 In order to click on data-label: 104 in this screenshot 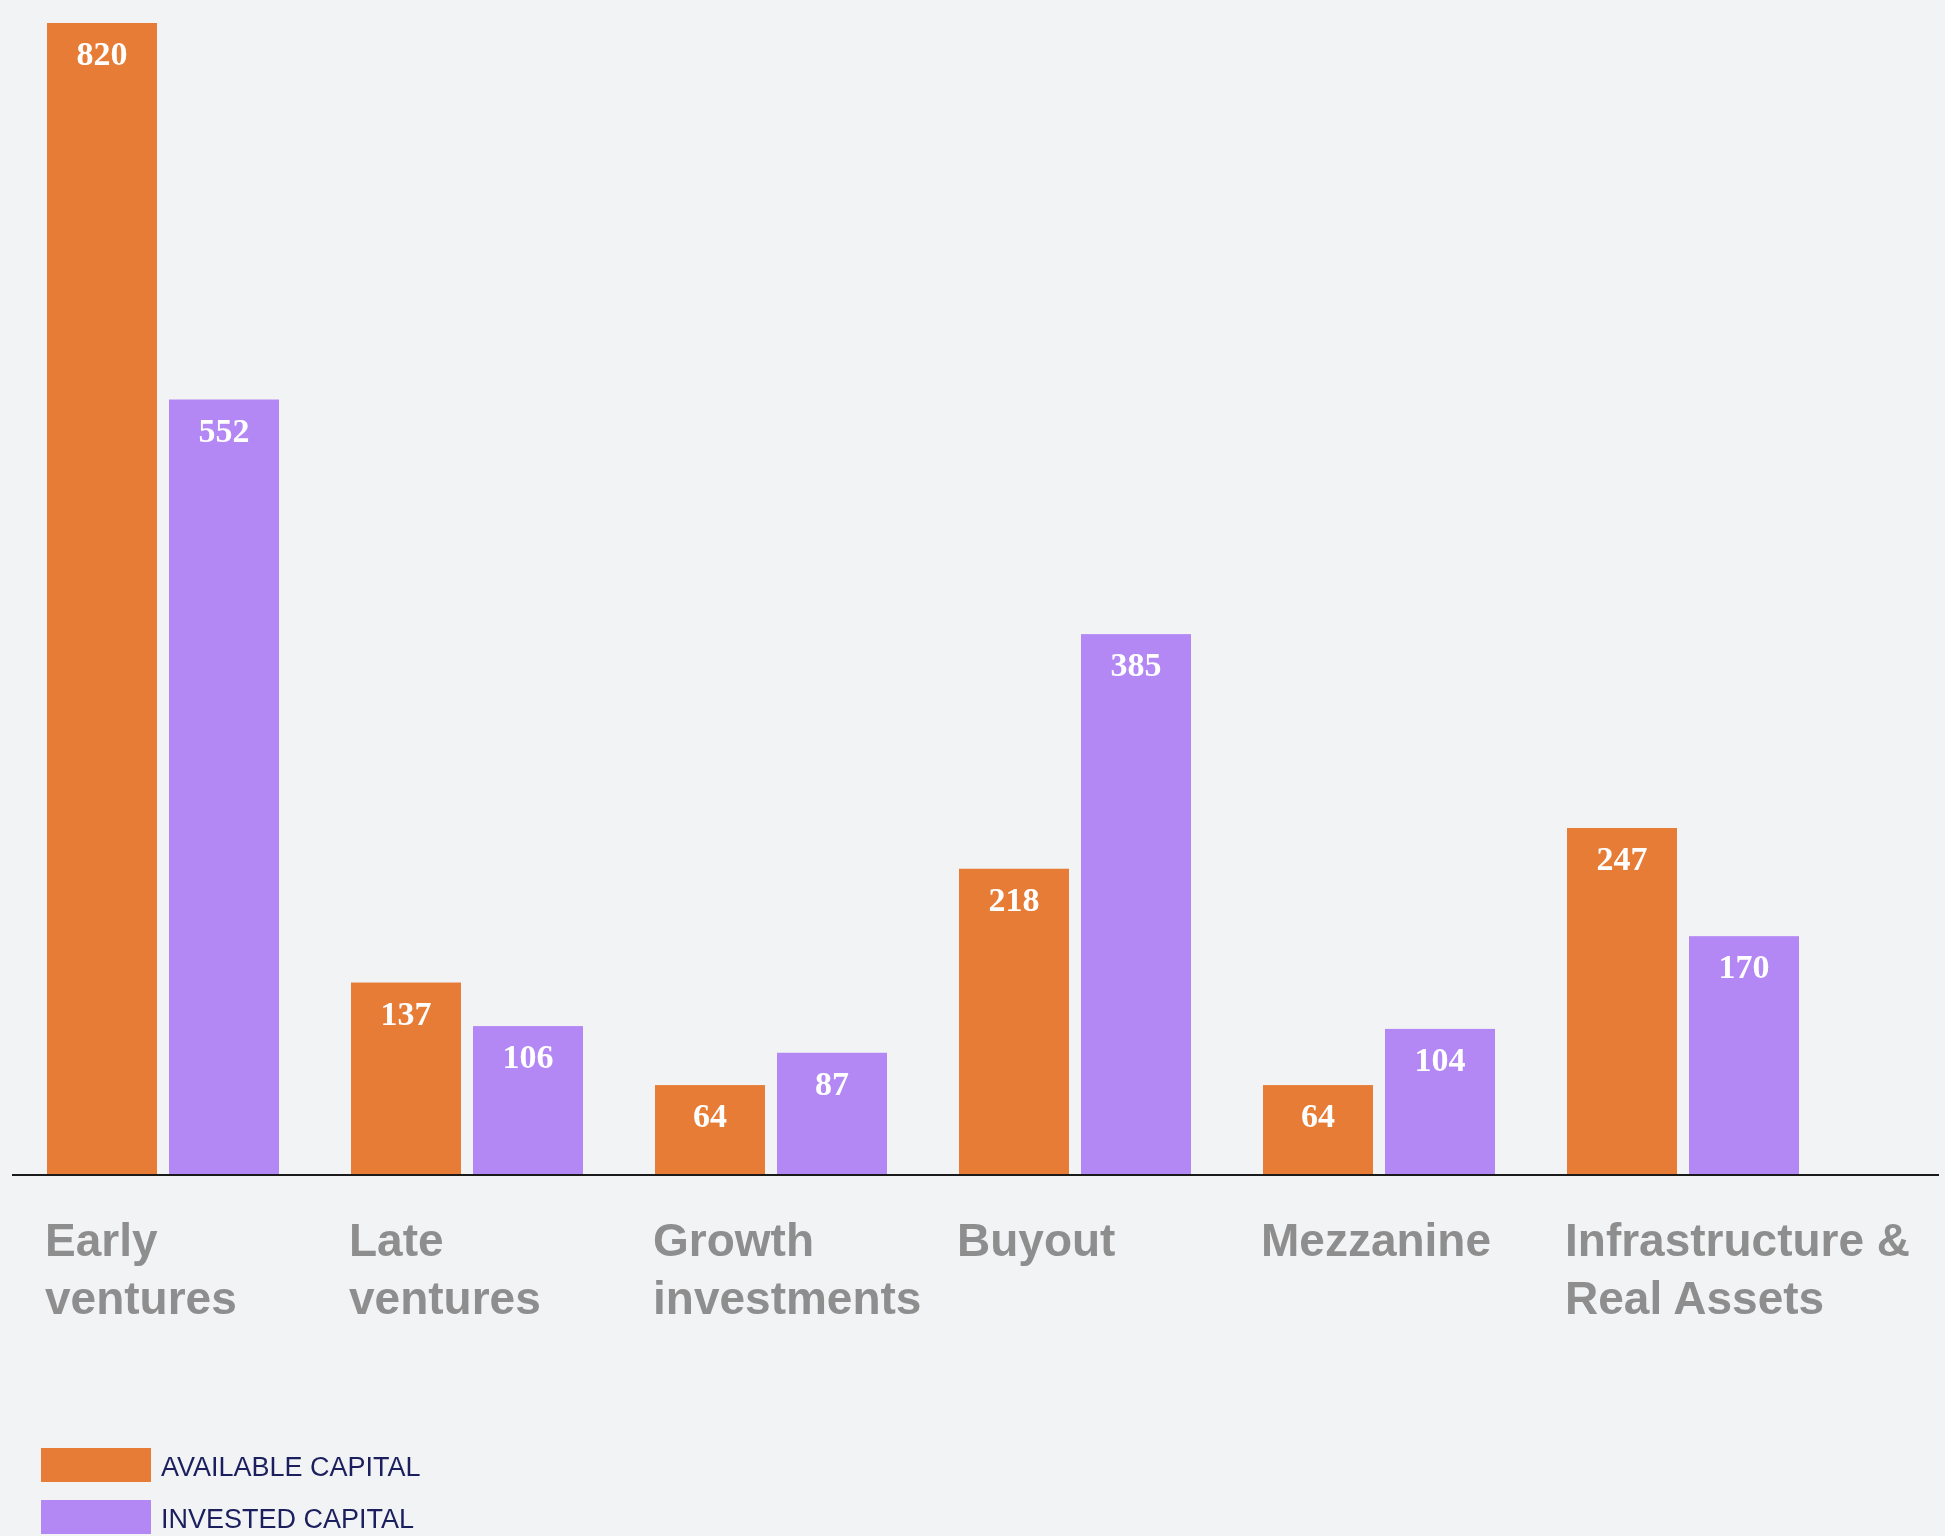, I will do `click(1440, 1059)`.